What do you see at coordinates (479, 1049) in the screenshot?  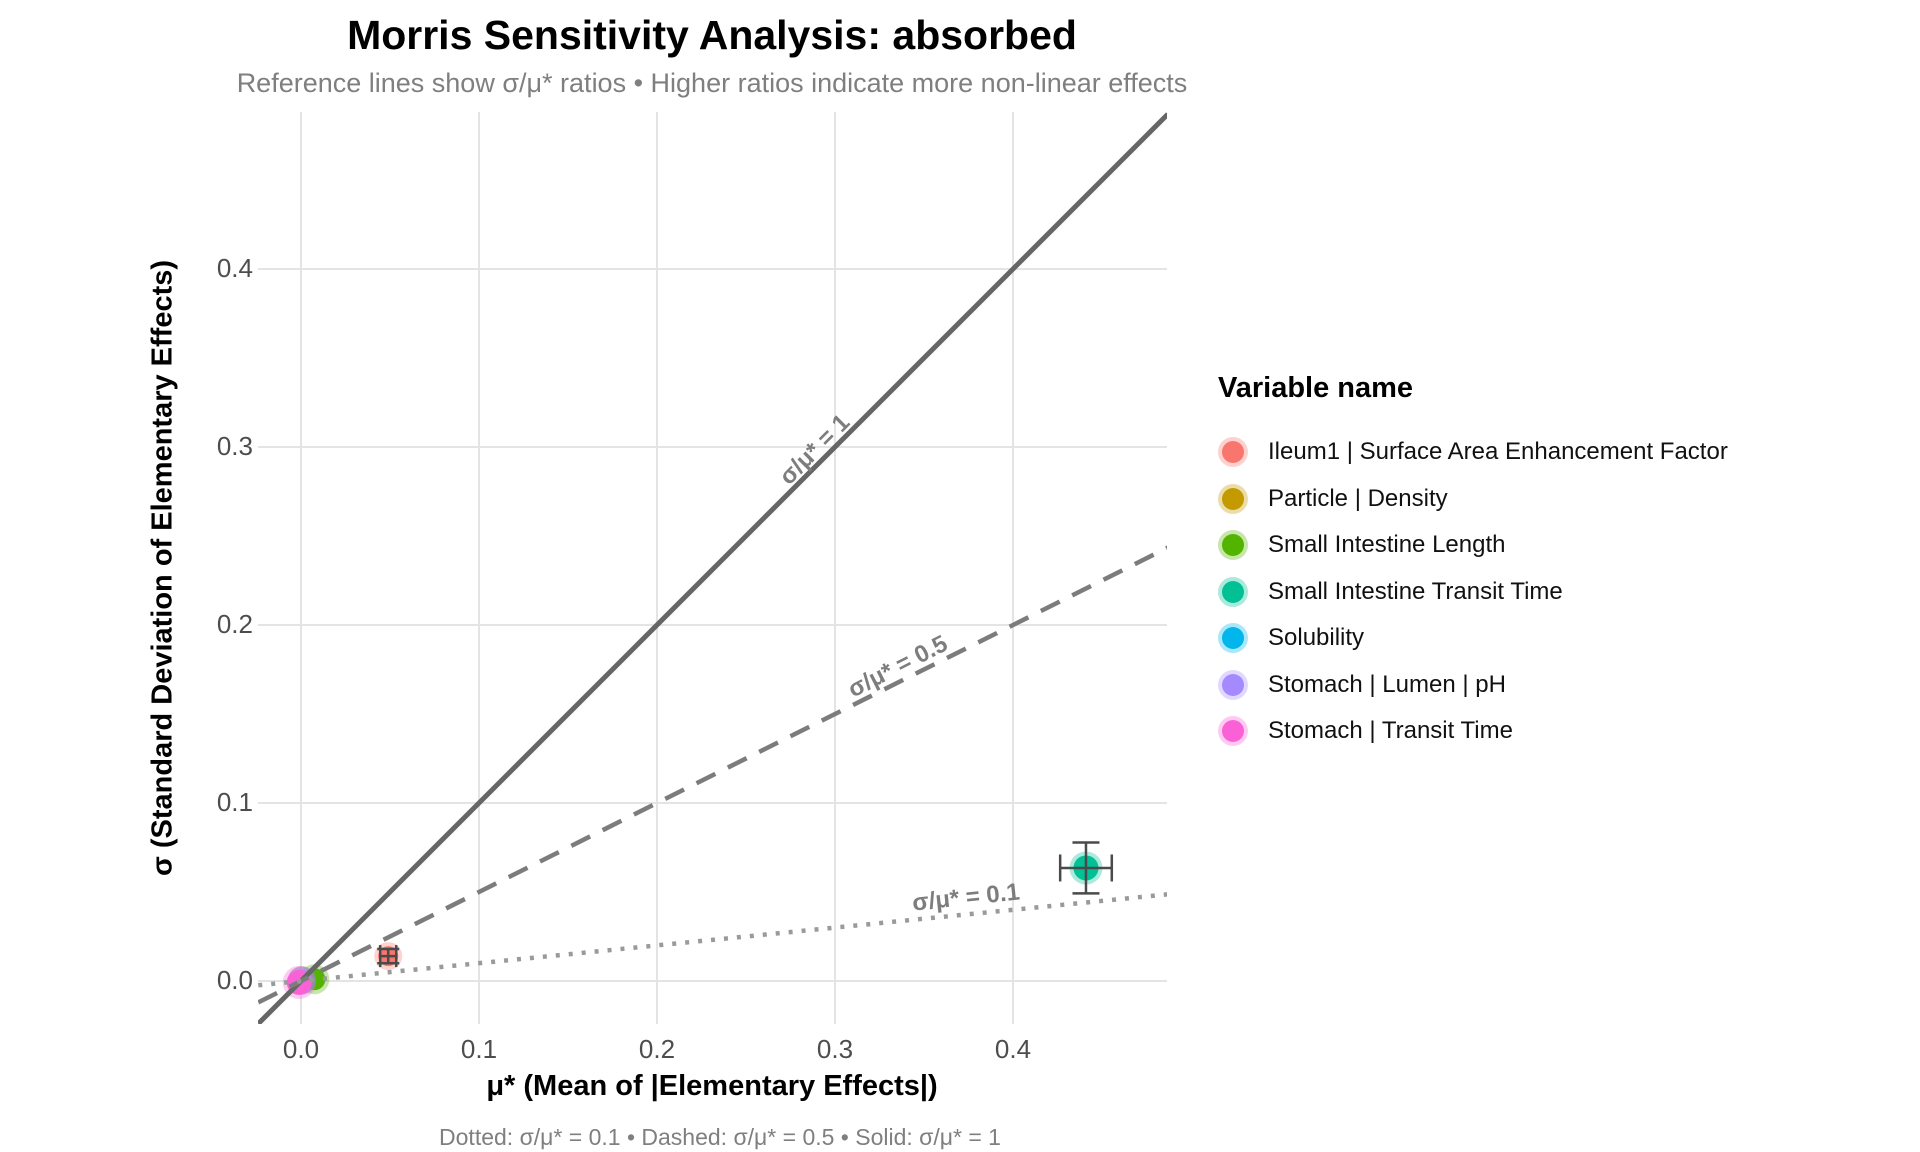 I see `x-tick-label: 0.1` at bounding box center [479, 1049].